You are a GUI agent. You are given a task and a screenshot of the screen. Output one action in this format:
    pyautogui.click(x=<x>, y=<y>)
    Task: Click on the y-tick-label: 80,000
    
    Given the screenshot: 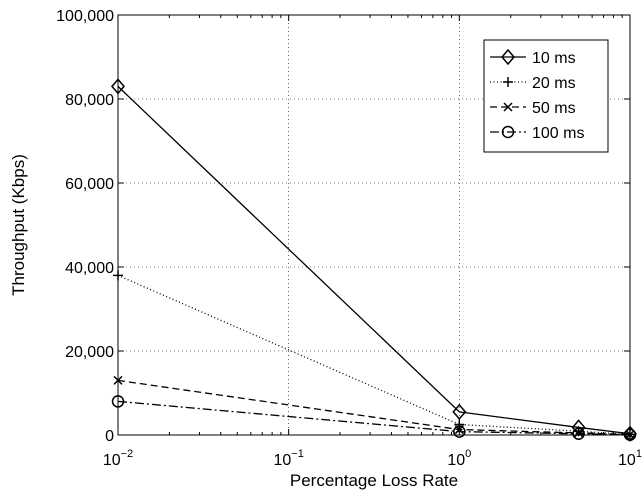 What is the action you would take?
    pyautogui.click(x=89, y=100)
    